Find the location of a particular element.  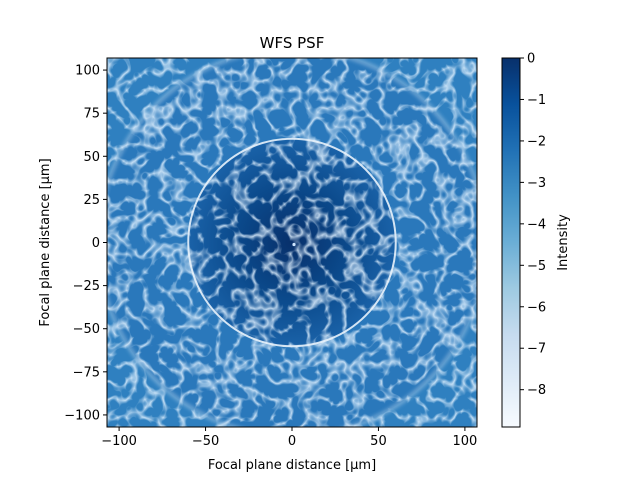

y-tick-label: 0 is located at coordinates (96, 243).